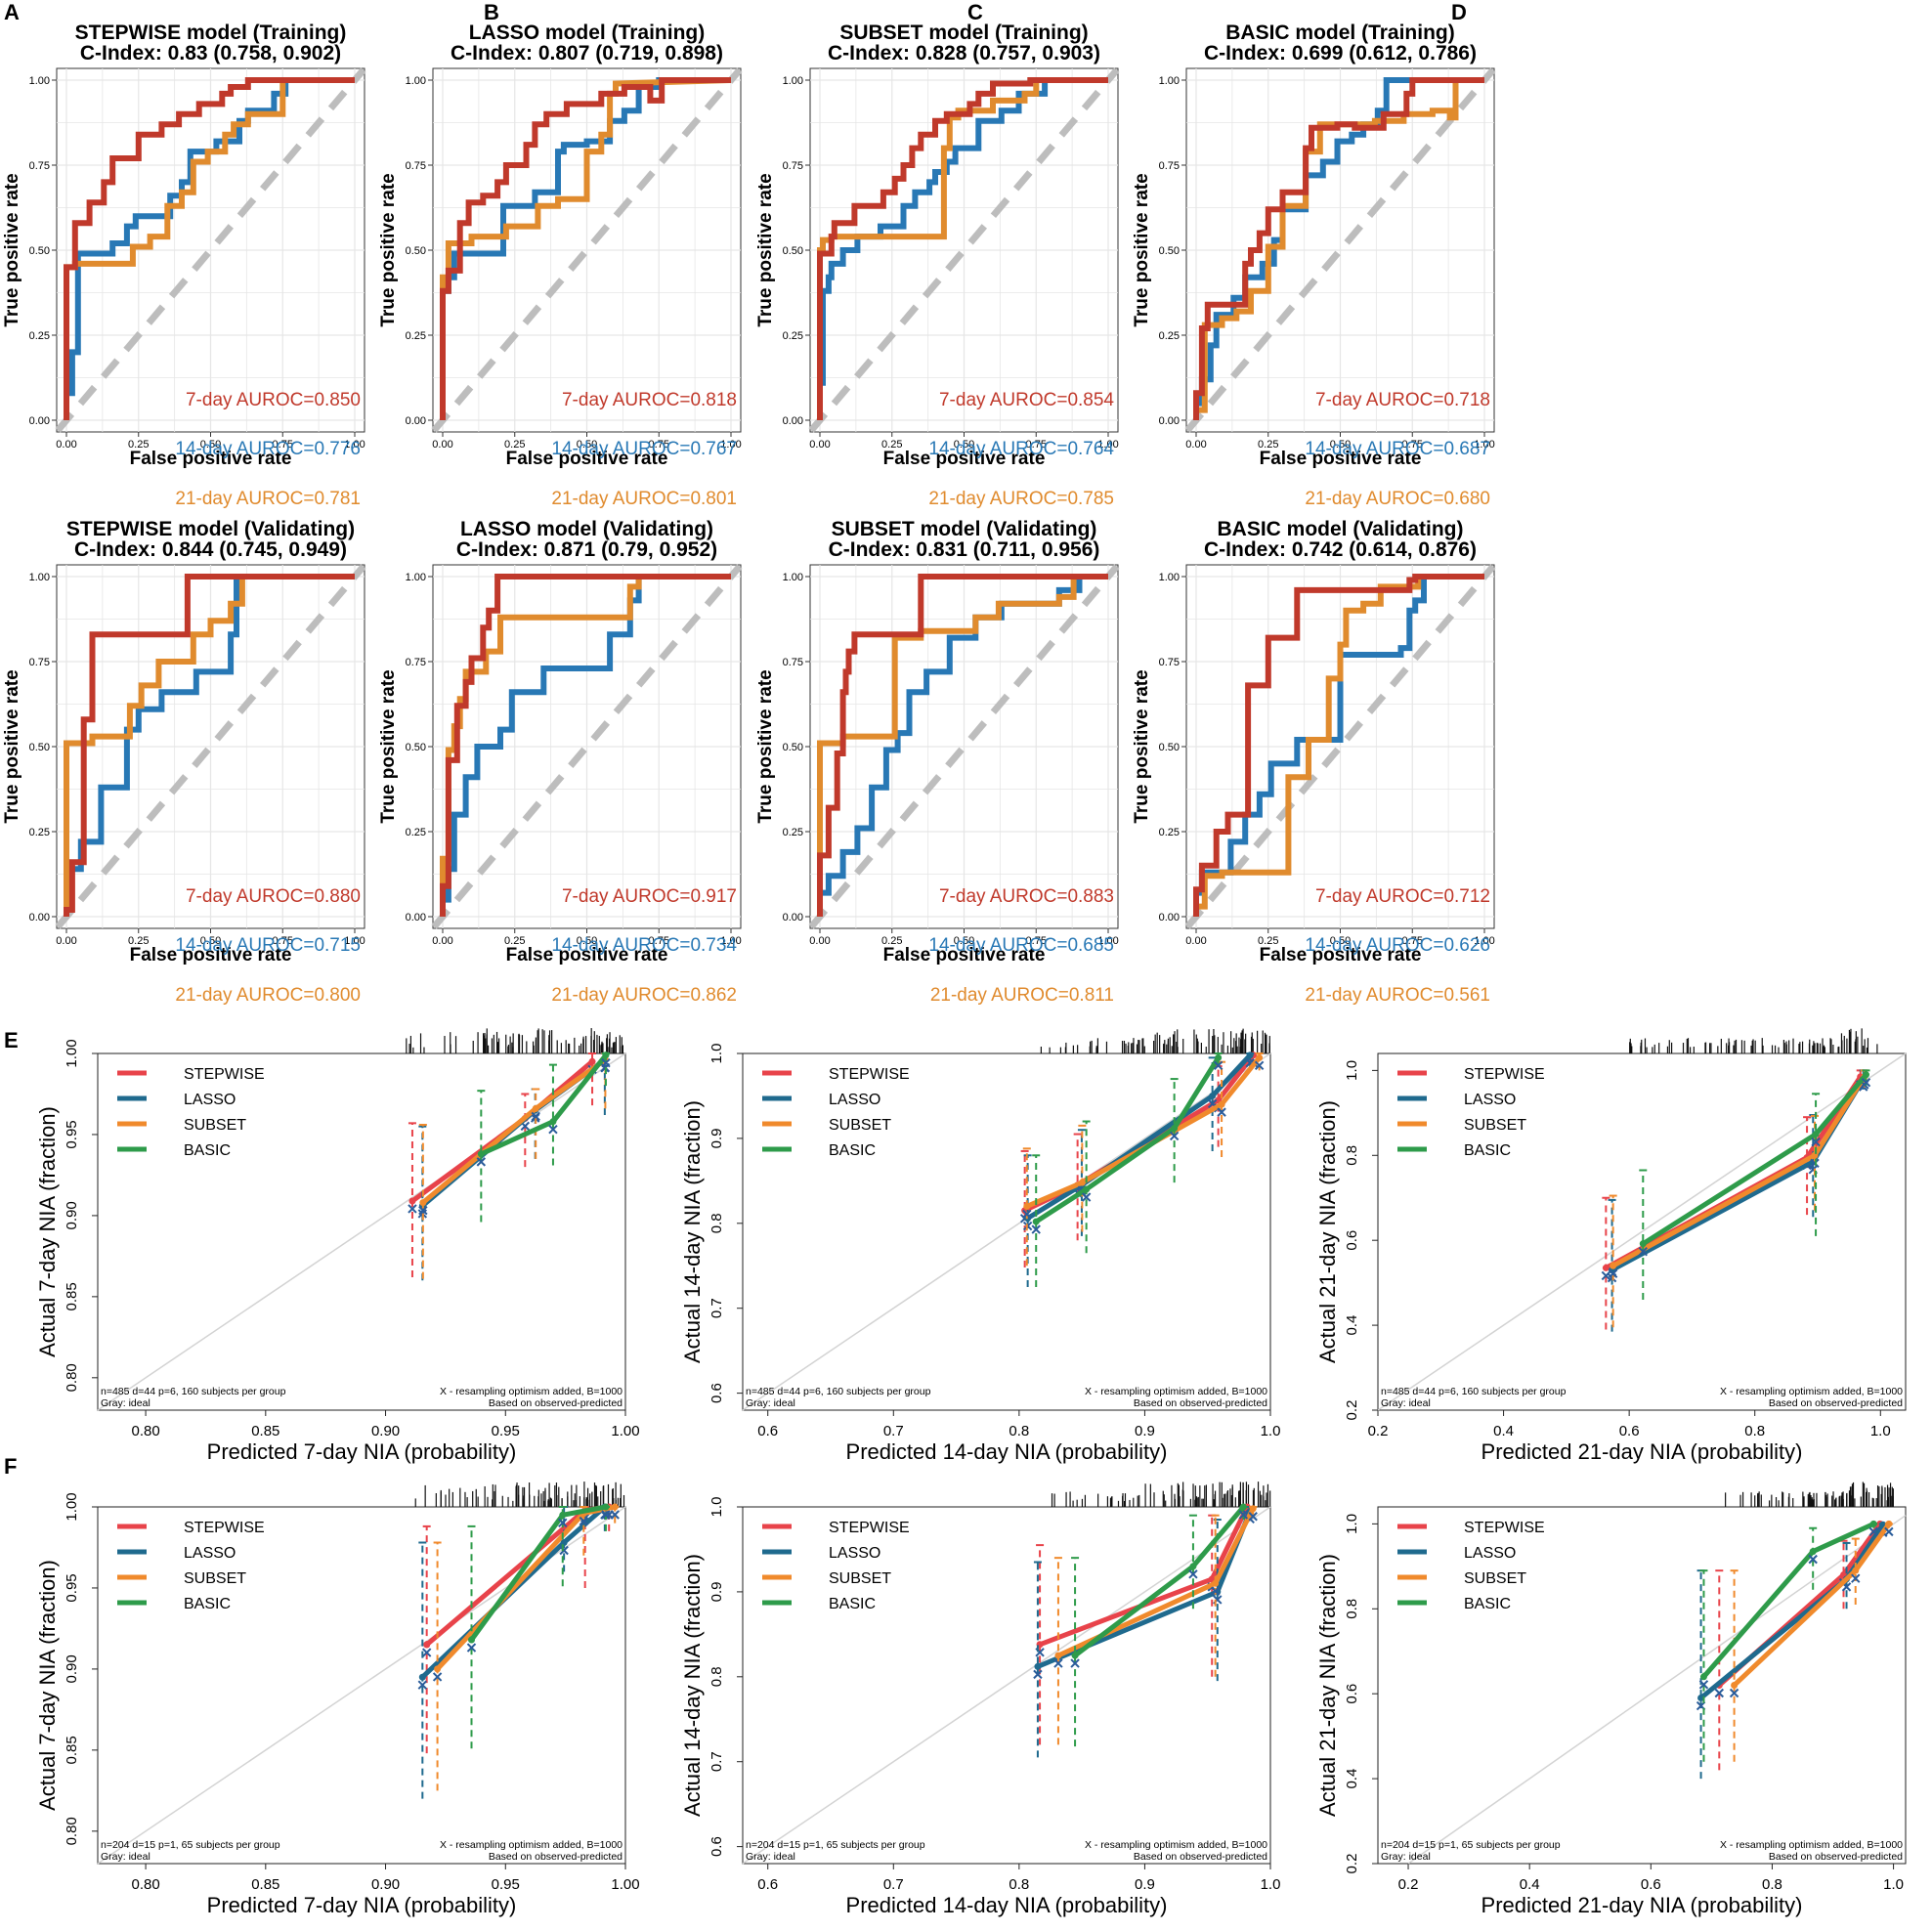 The width and height of the screenshot is (1932, 1932). What do you see at coordinates (211, 33) in the screenshot?
I see `roc-title: STEPWISE model (Training)` at bounding box center [211, 33].